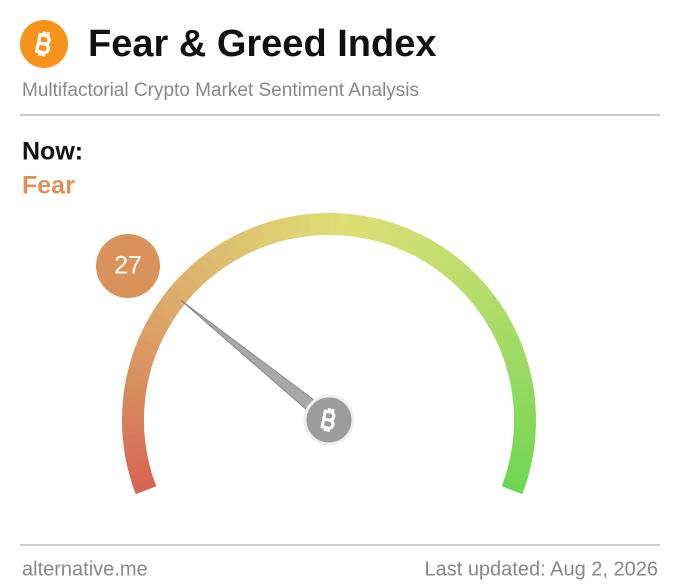 This screenshot has width=680, height=588. What do you see at coordinates (225, 340) in the screenshot?
I see `gauge-dynamic: 27` at bounding box center [225, 340].